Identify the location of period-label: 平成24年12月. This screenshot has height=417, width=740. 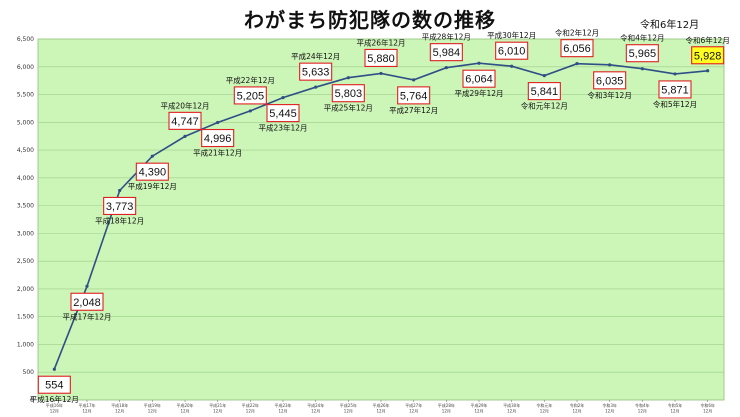
(315, 56).